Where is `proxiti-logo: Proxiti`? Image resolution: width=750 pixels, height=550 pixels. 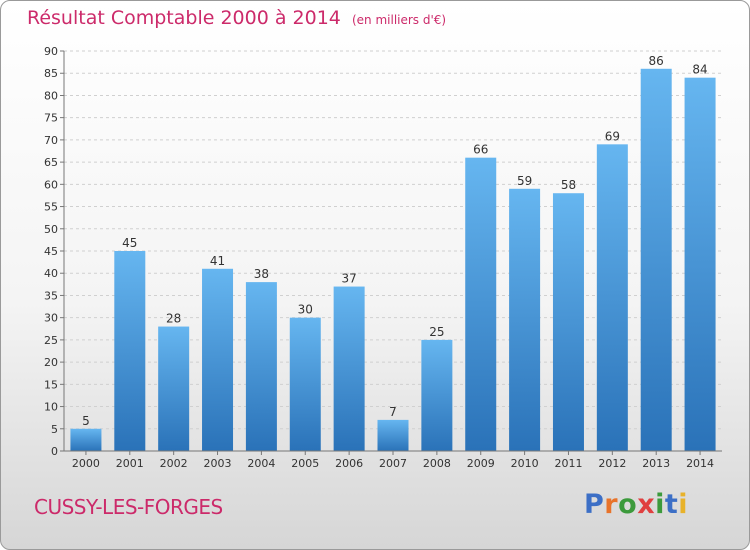 proxiti-logo: Proxiti is located at coordinates (636, 504).